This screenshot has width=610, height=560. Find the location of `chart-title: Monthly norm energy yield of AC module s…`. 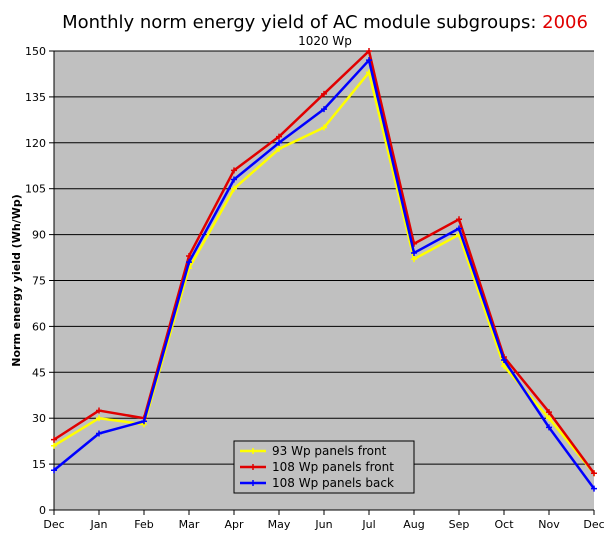

chart-title: Monthly norm energy yield of AC module s… is located at coordinates (325, 22).